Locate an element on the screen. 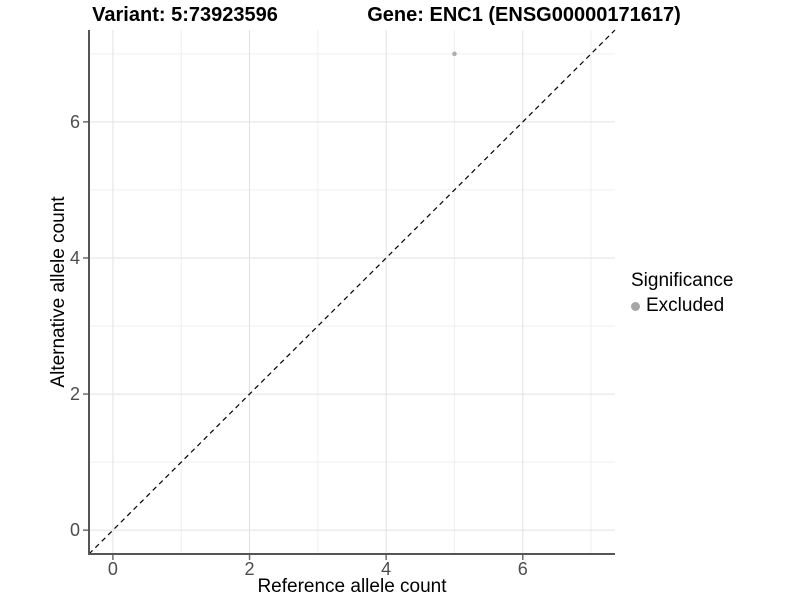 This screenshot has width=800, height=600. x-axis-tick-label: 6 is located at coordinates (523, 569).